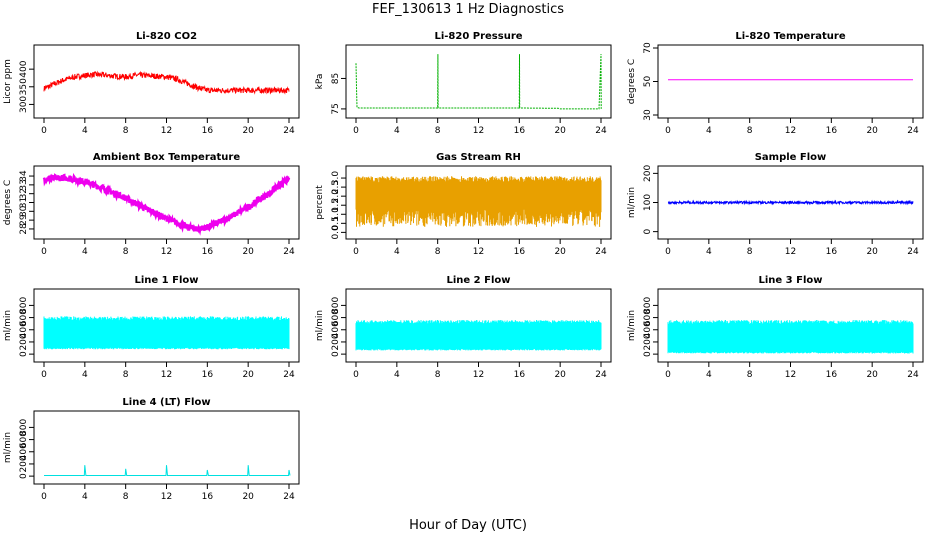  I want to click on panel-1: Li-820 Pressure 0 4 8 12 16 20 24 75 85 kPa, so click(463, 83).